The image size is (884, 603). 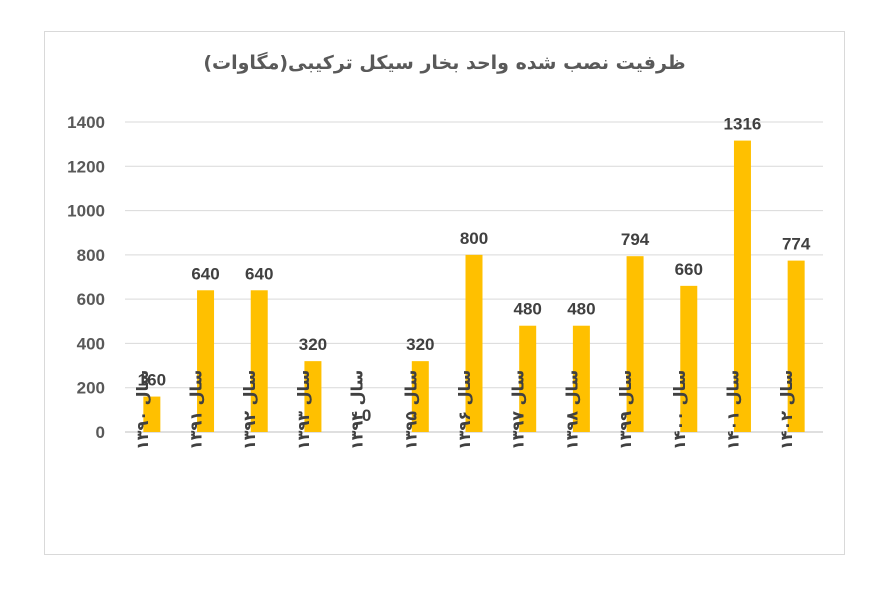 What do you see at coordinates (625, 410) in the screenshot?
I see `x-tick-label: سال ۱۳۹۹` at bounding box center [625, 410].